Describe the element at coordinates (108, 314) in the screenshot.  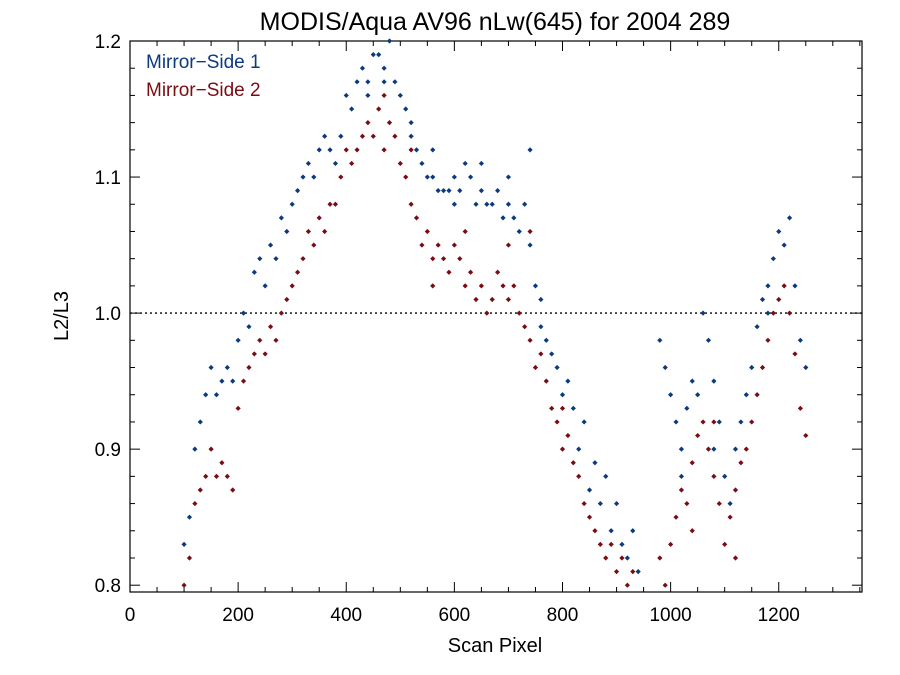
I see `y-tick-label: 1.0` at that location.